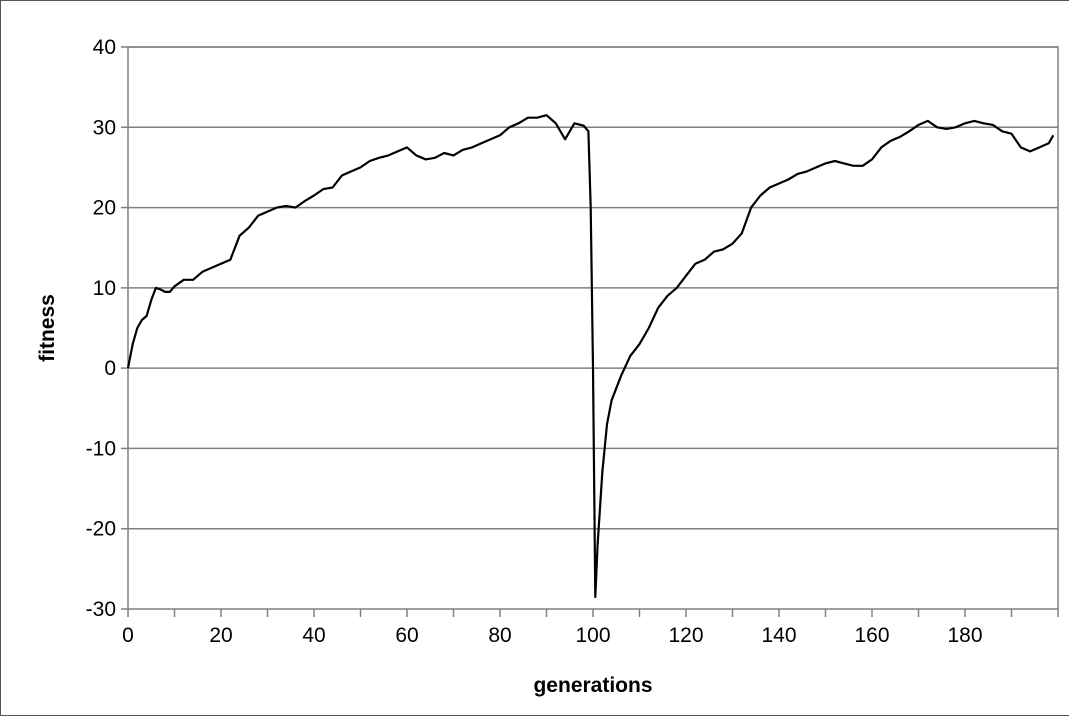 The height and width of the screenshot is (716, 1069). Describe the element at coordinates (104, 208) in the screenshot. I see `y-tick-label: 20` at that location.